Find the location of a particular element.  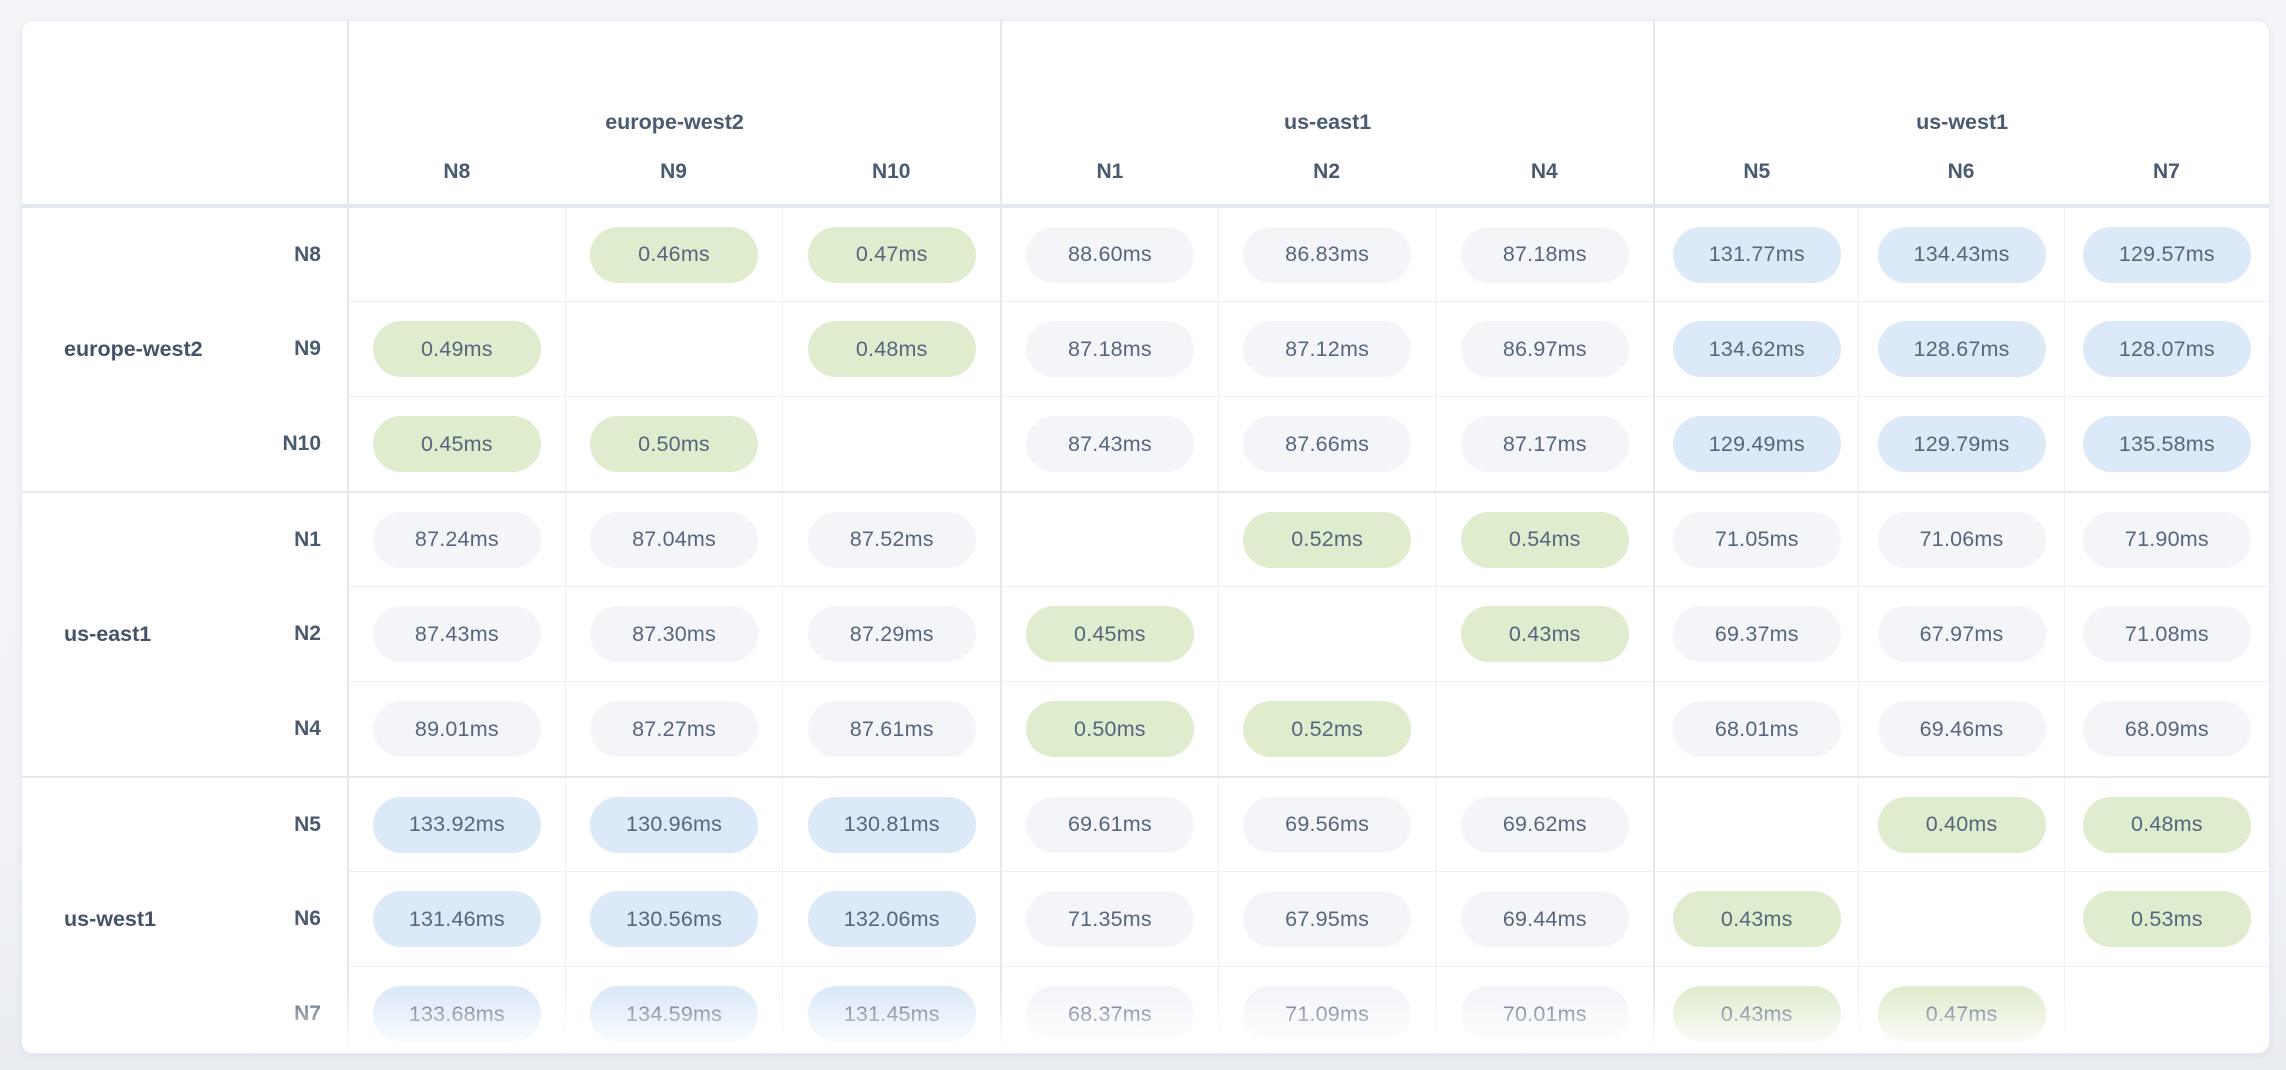

latency-pill: 0.52ms is located at coordinates (1327, 539).